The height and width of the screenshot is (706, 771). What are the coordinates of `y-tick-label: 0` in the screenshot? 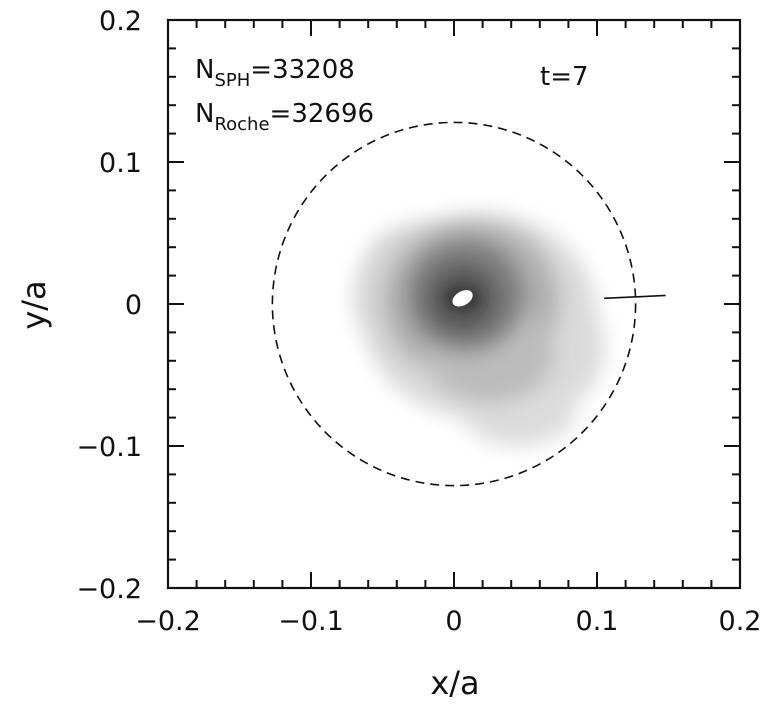 It's located at (133, 305).